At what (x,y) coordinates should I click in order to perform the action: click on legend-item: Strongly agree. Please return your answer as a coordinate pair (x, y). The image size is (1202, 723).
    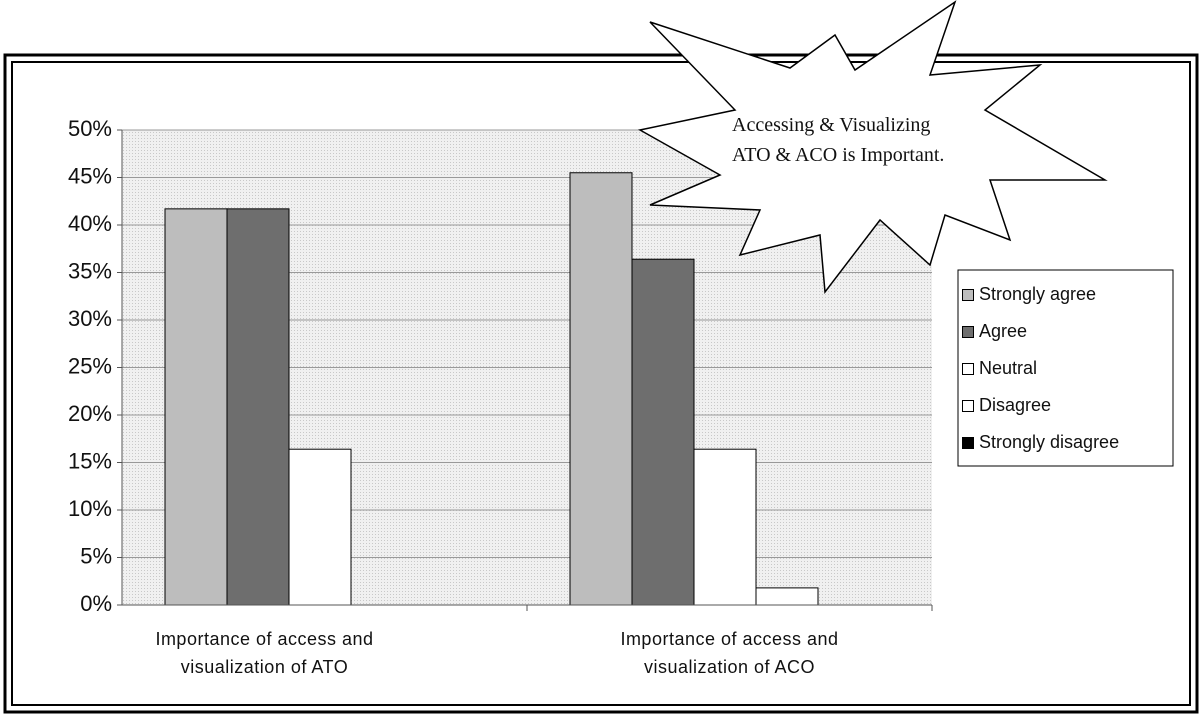
    Looking at the image, I should click on (1029, 294).